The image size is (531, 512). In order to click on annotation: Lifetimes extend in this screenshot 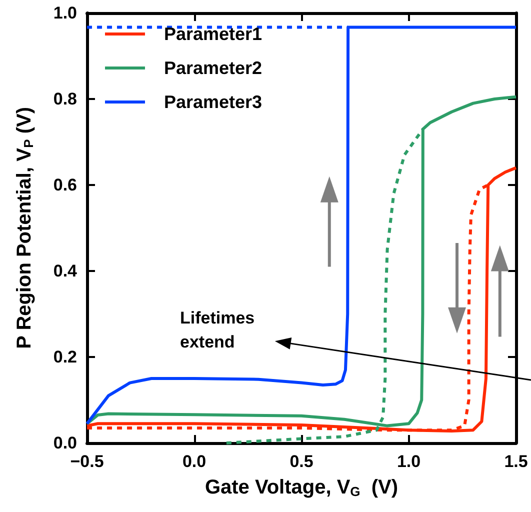, I will do `click(220, 330)`.